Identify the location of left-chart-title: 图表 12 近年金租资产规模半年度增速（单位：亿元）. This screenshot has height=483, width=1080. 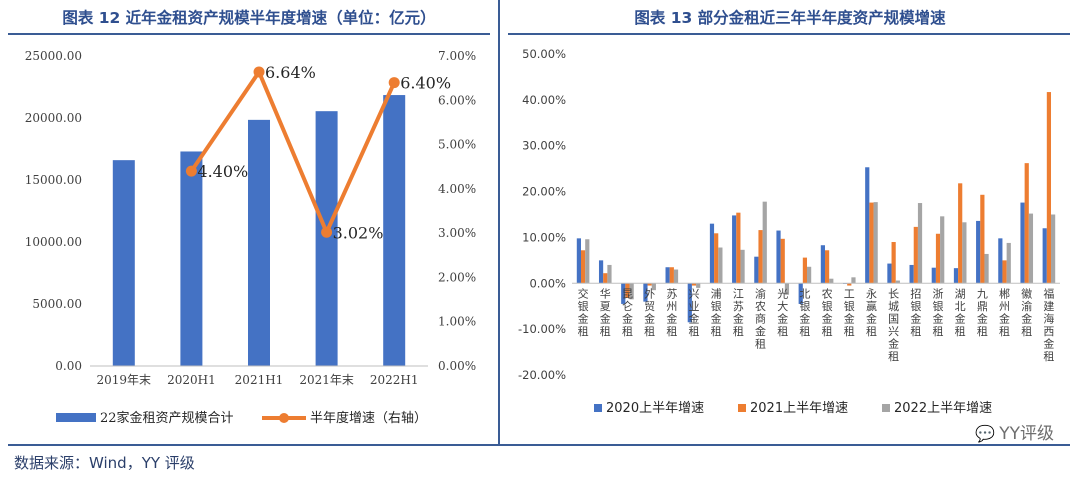
(249, 18).